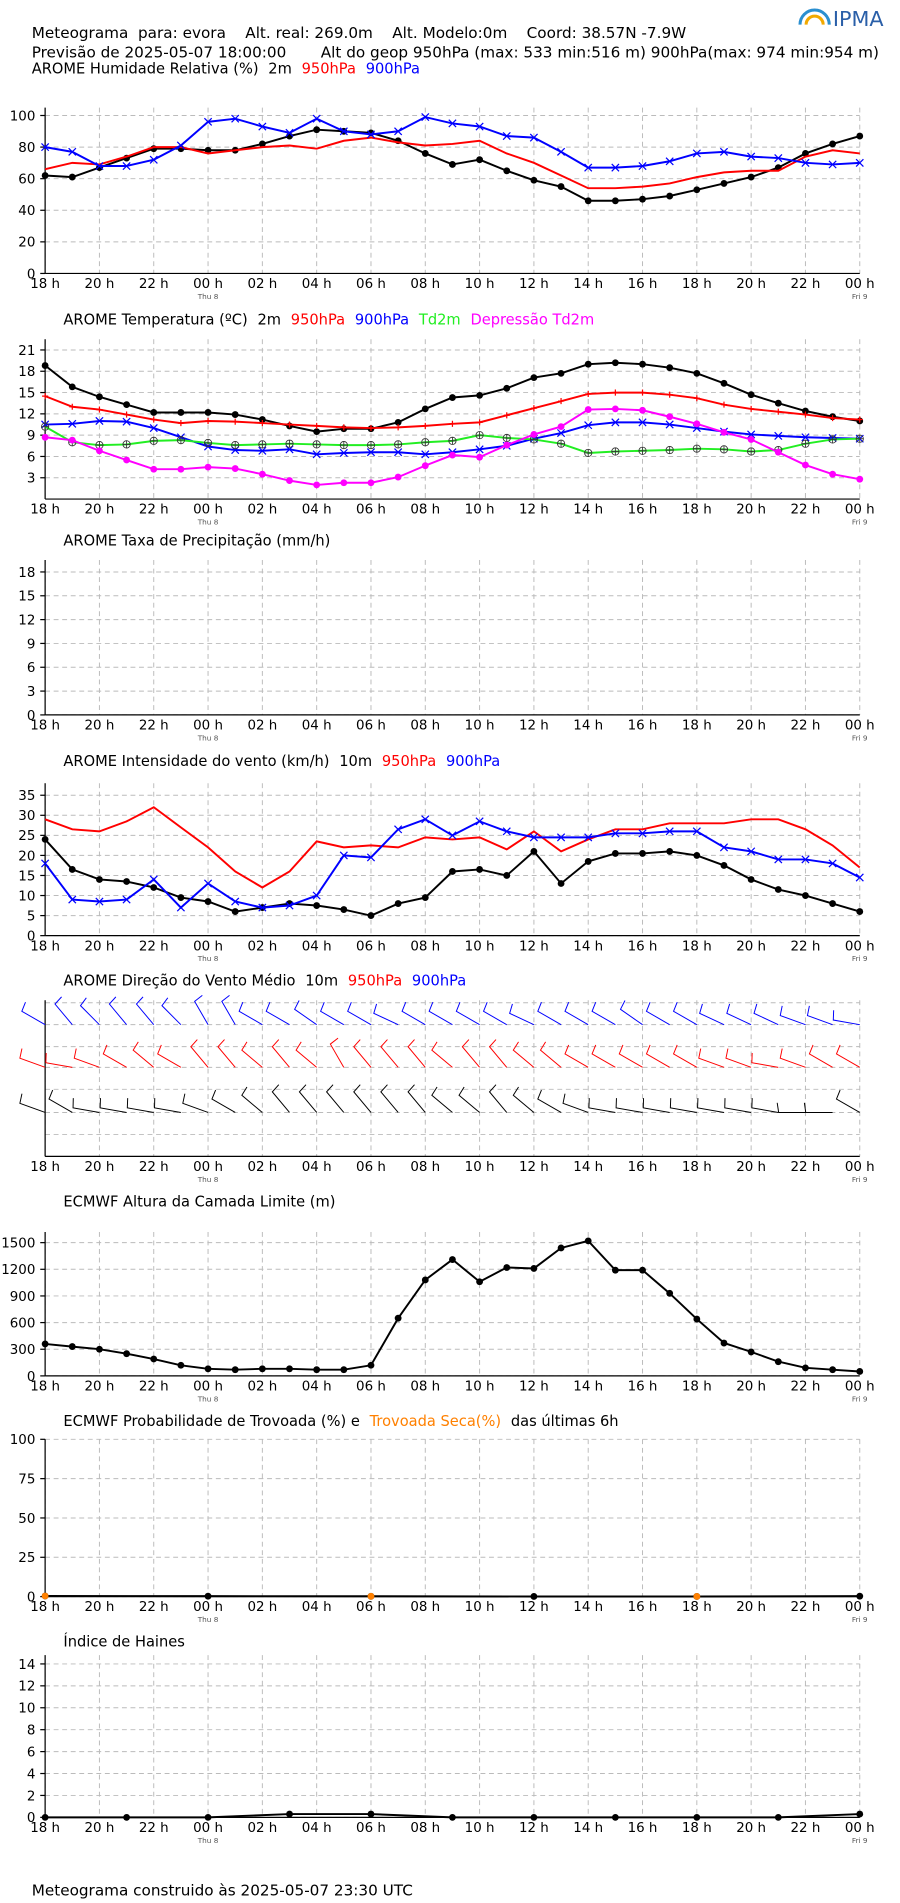 The image size is (900, 1903). Describe the element at coordinates (31, 1731) in the screenshot. I see `y-tick-label: 8` at that location.